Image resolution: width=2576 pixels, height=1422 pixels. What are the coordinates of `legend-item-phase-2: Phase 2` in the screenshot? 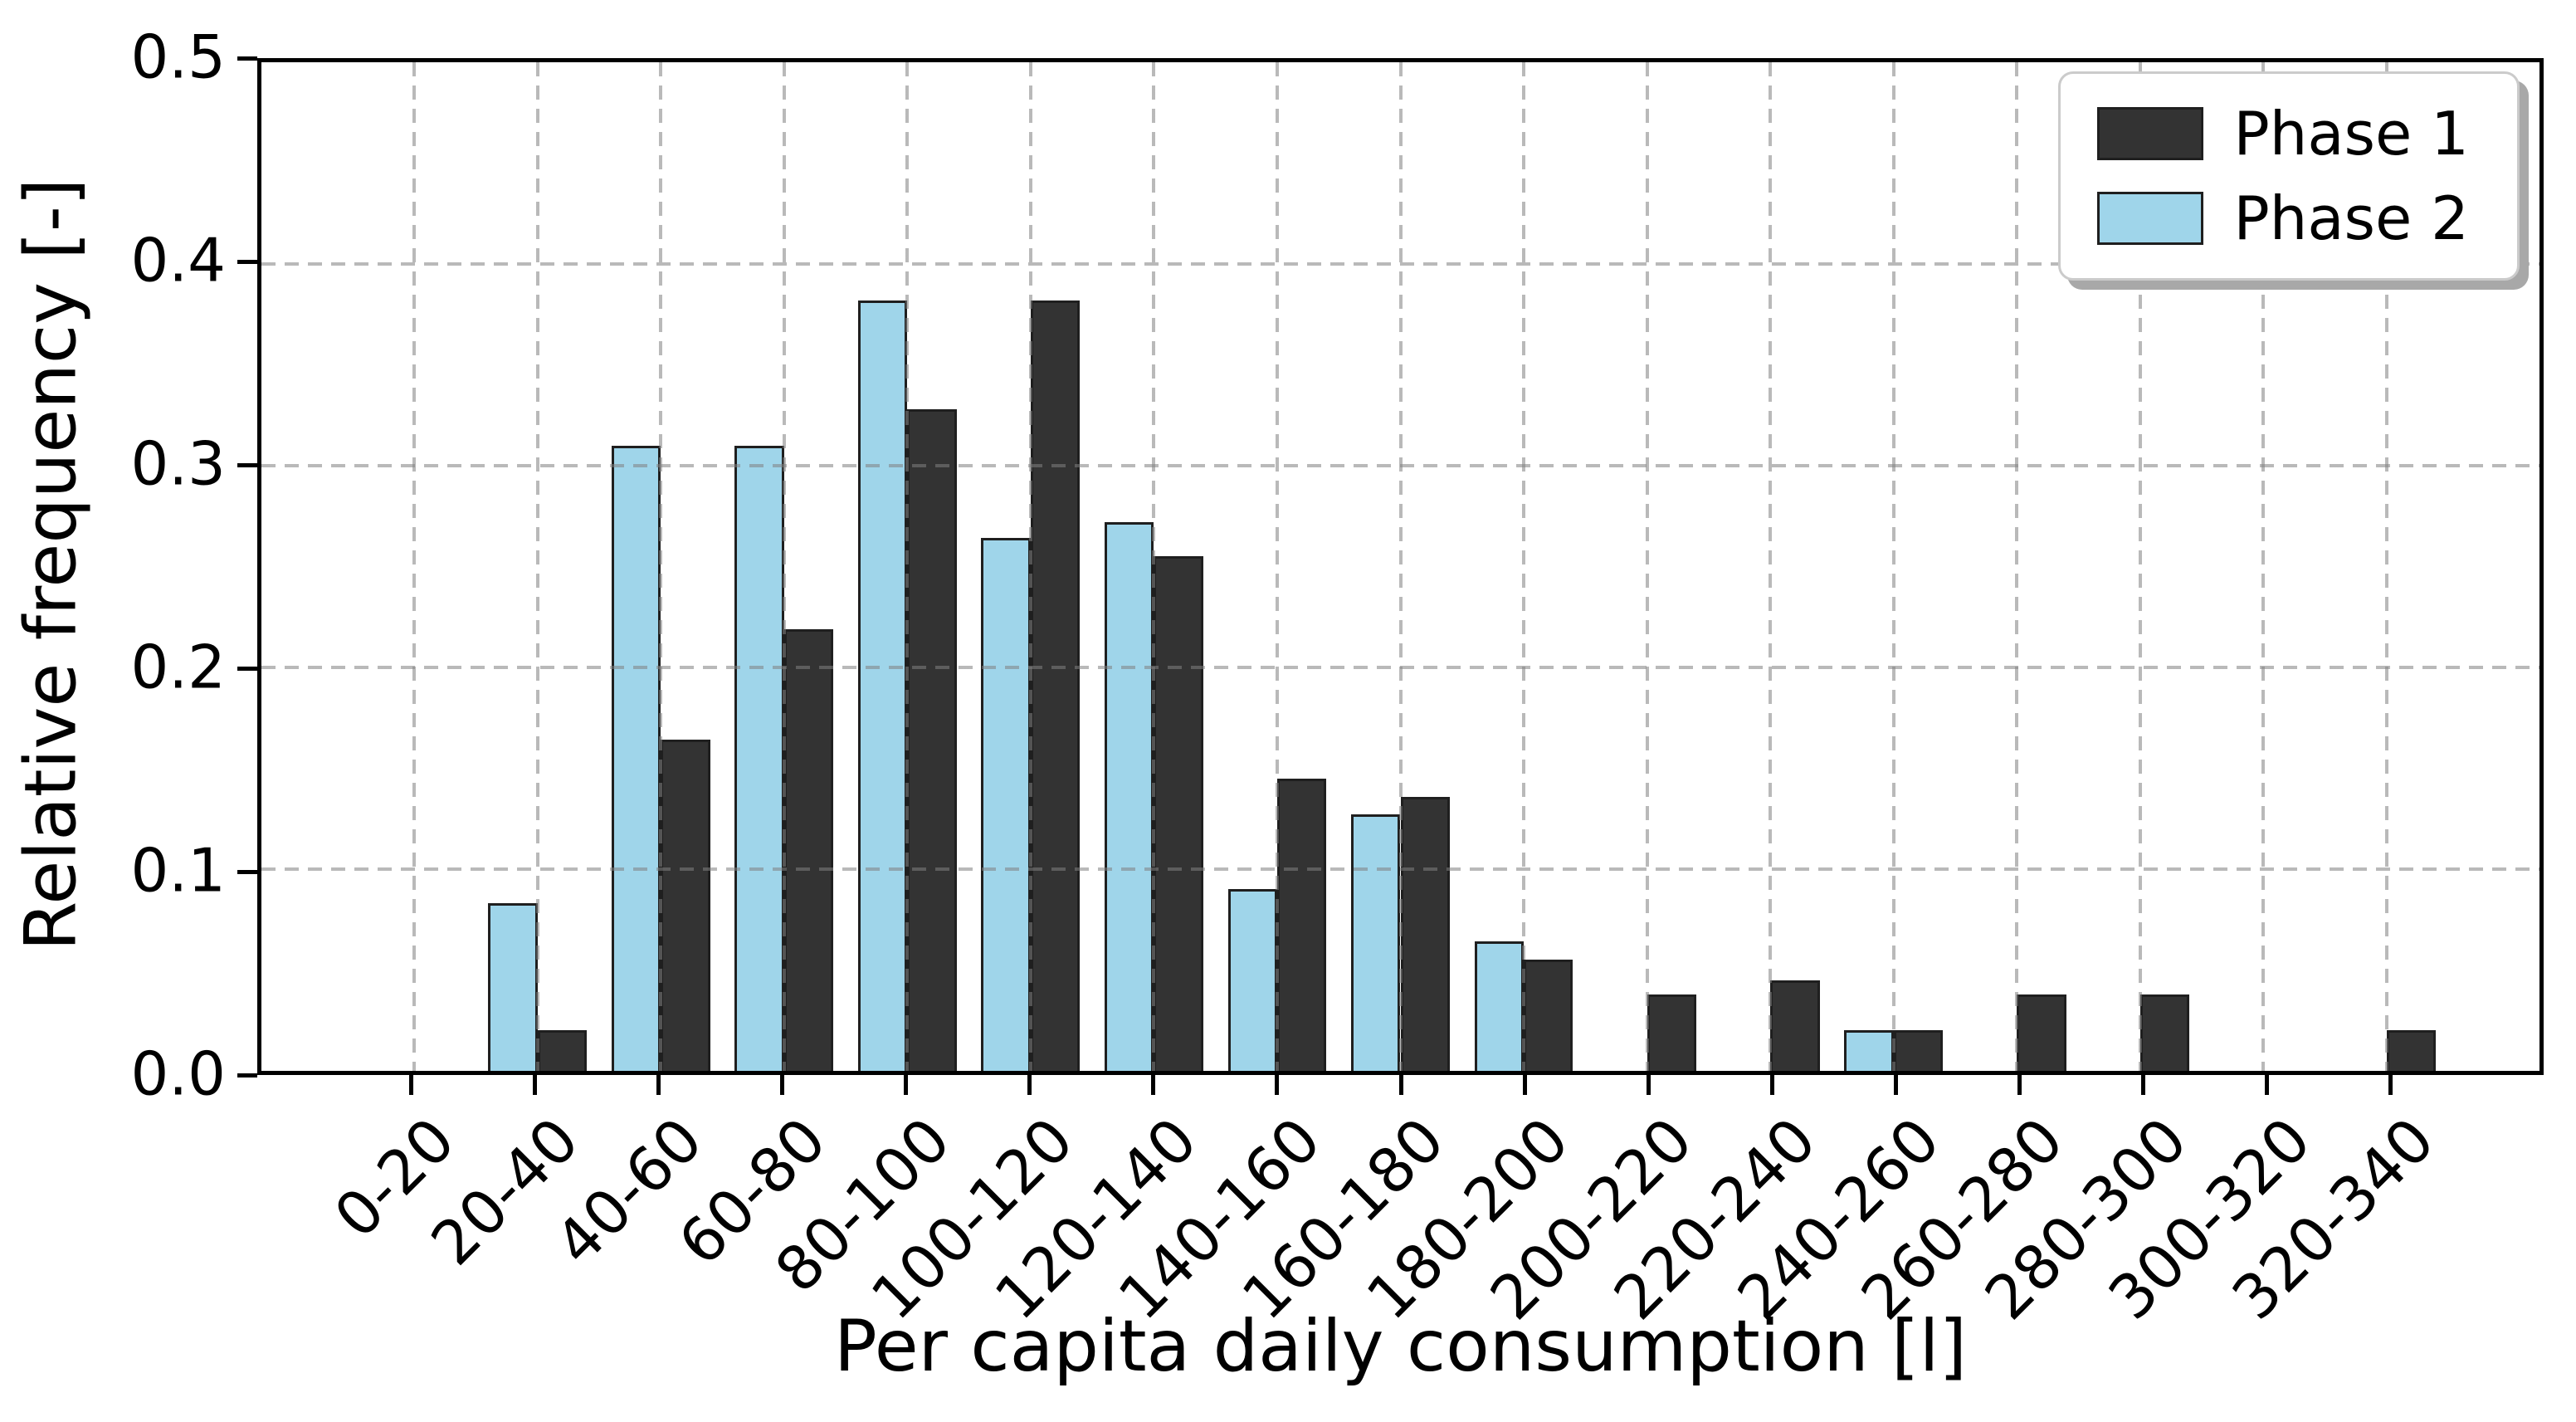 It's located at (2283, 218).